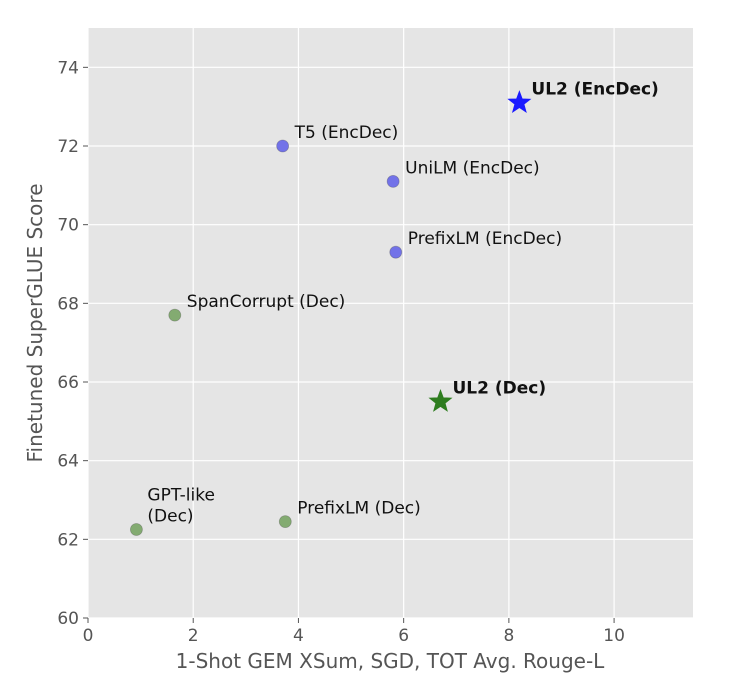 The height and width of the screenshot is (688, 736). I want to click on y-tick-label: 68, so click(68, 304).